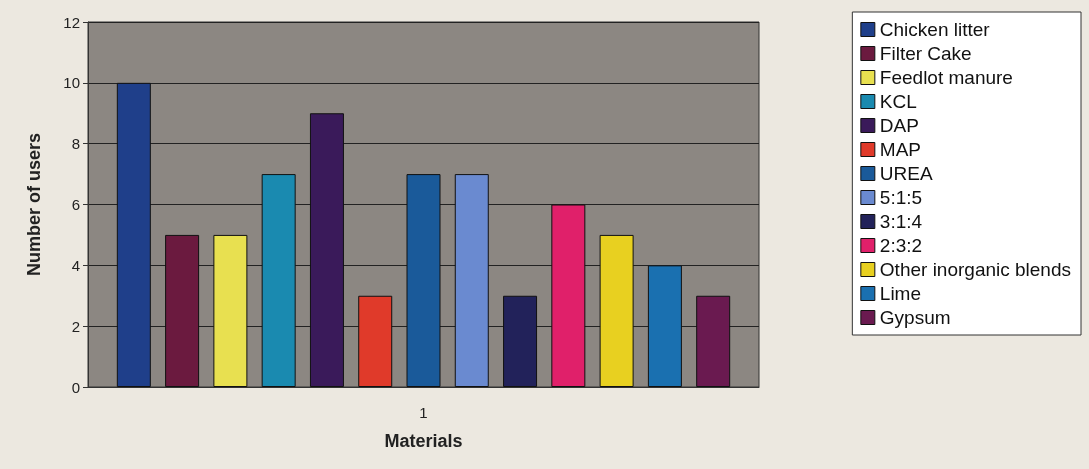  I want to click on legend-label: Feedlot manure, so click(946, 77).